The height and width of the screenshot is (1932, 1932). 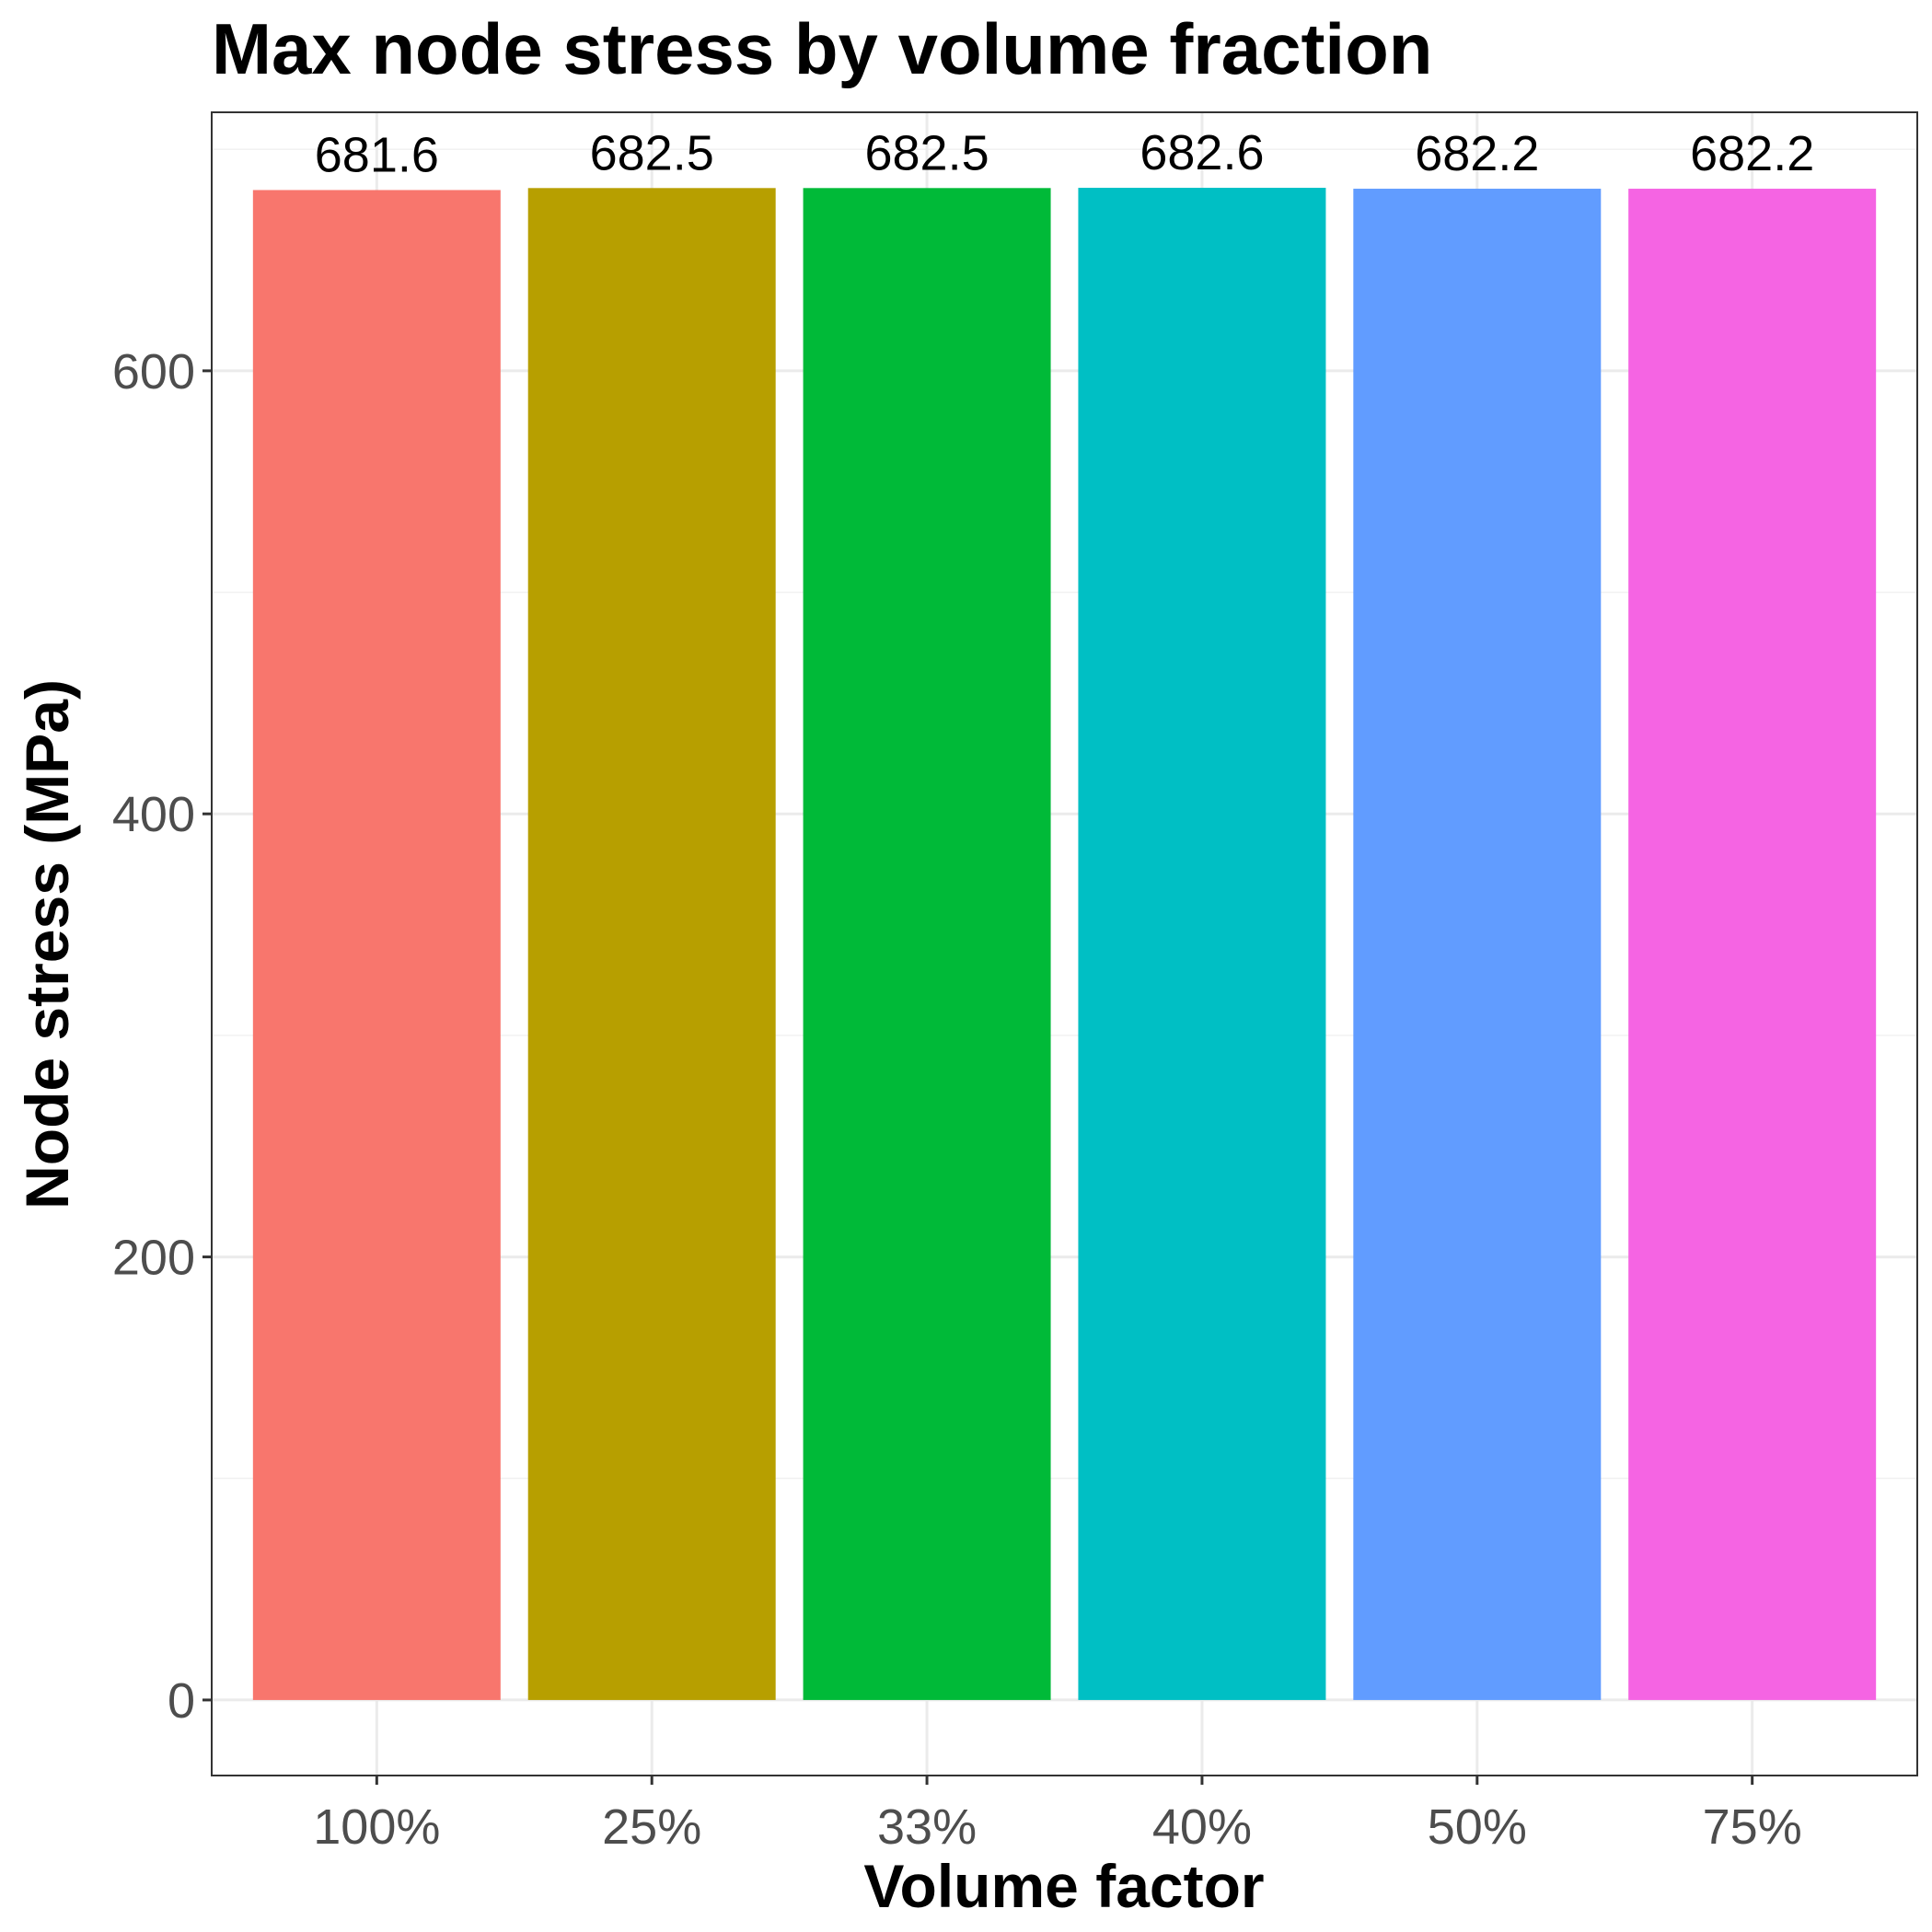 What do you see at coordinates (162, 1037) in the screenshot?
I see `y-axis: 0 200 400 600` at bounding box center [162, 1037].